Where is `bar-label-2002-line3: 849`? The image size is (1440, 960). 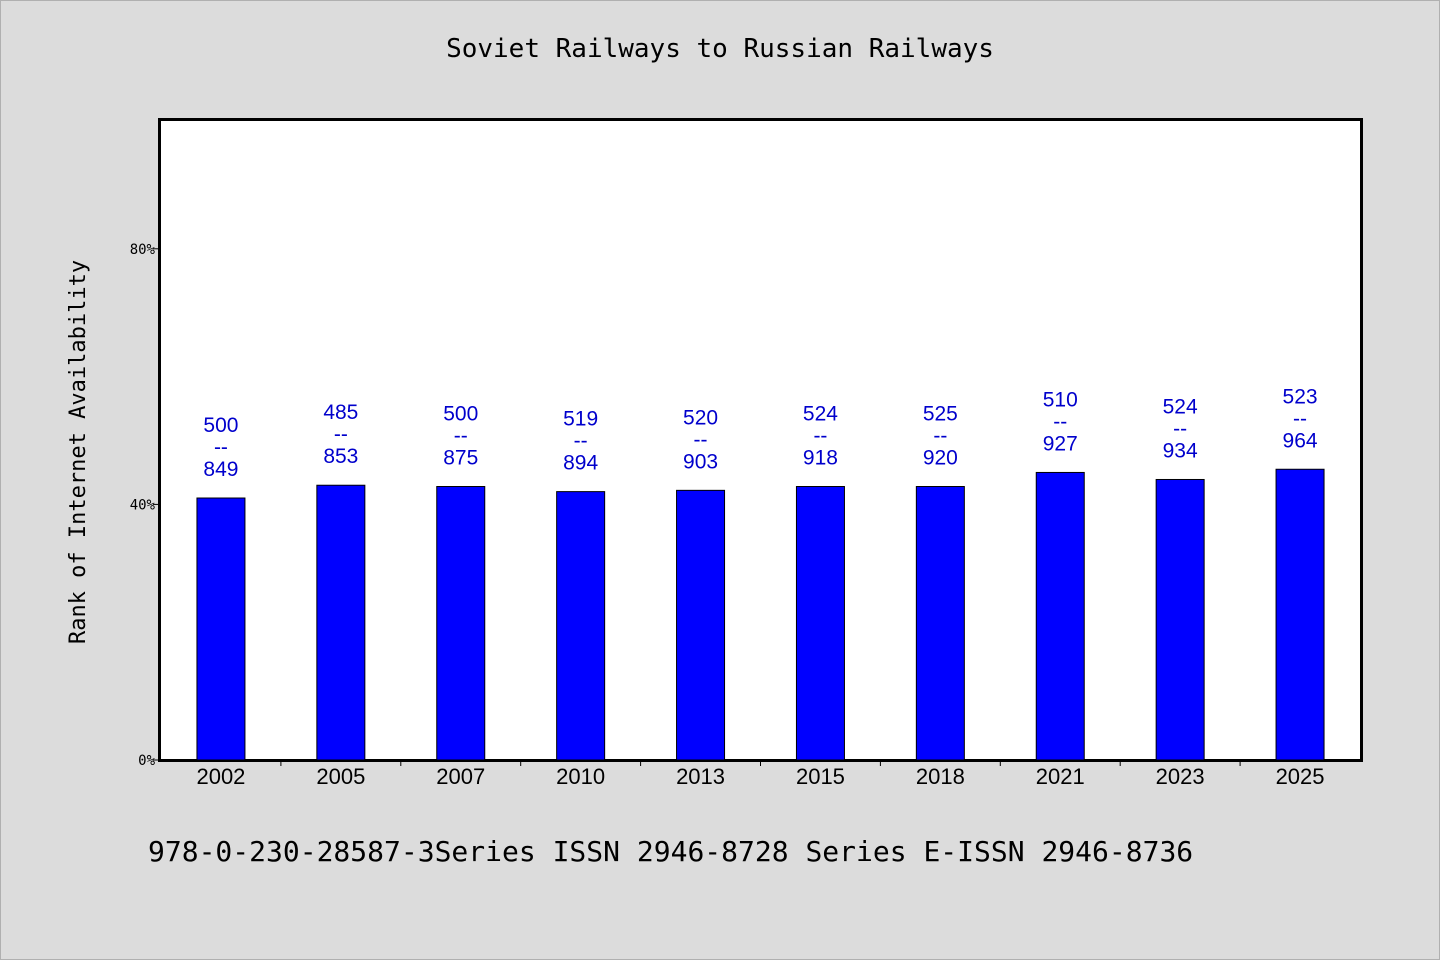
bar-label-2002-line3: 849 is located at coordinates (220, 469).